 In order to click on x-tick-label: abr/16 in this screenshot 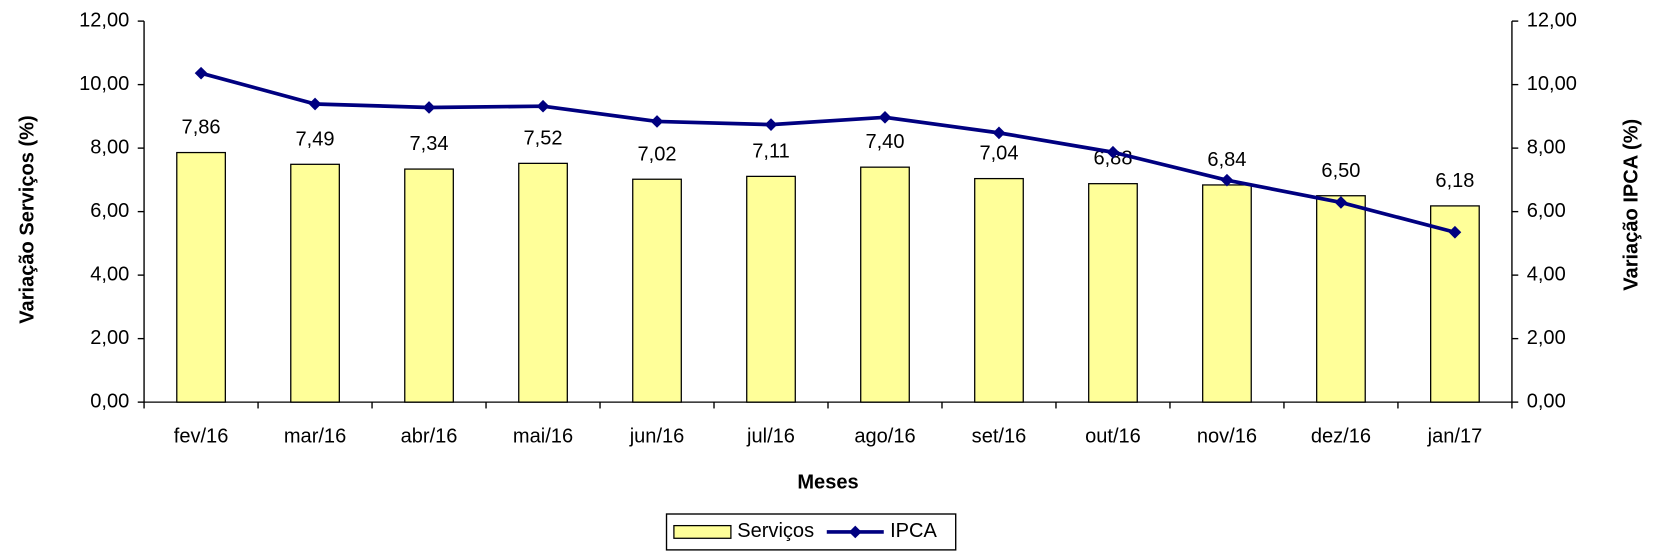, I will do `click(429, 436)`.